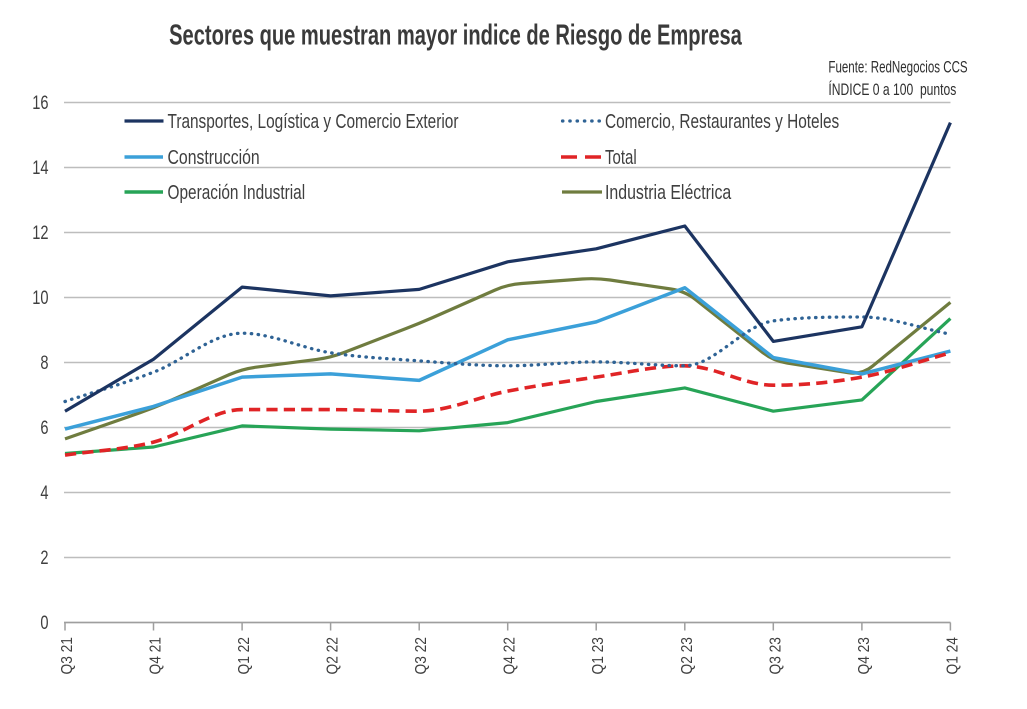 This screenshot has height=709, width=1027. I want to click on svg-text: Q3 23, so click(775, 655).